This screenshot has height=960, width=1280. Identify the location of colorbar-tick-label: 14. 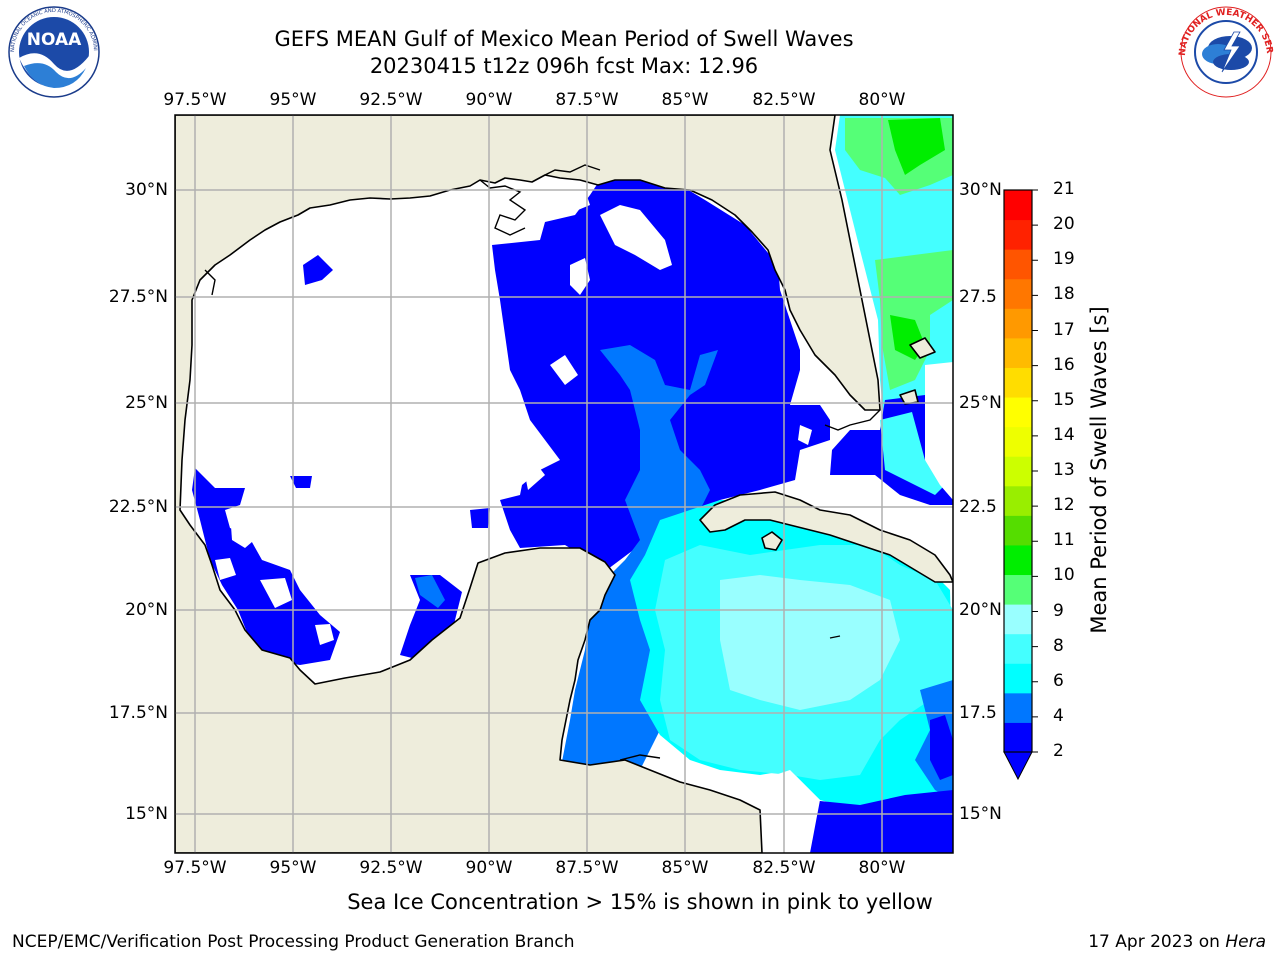
(1064, 434).